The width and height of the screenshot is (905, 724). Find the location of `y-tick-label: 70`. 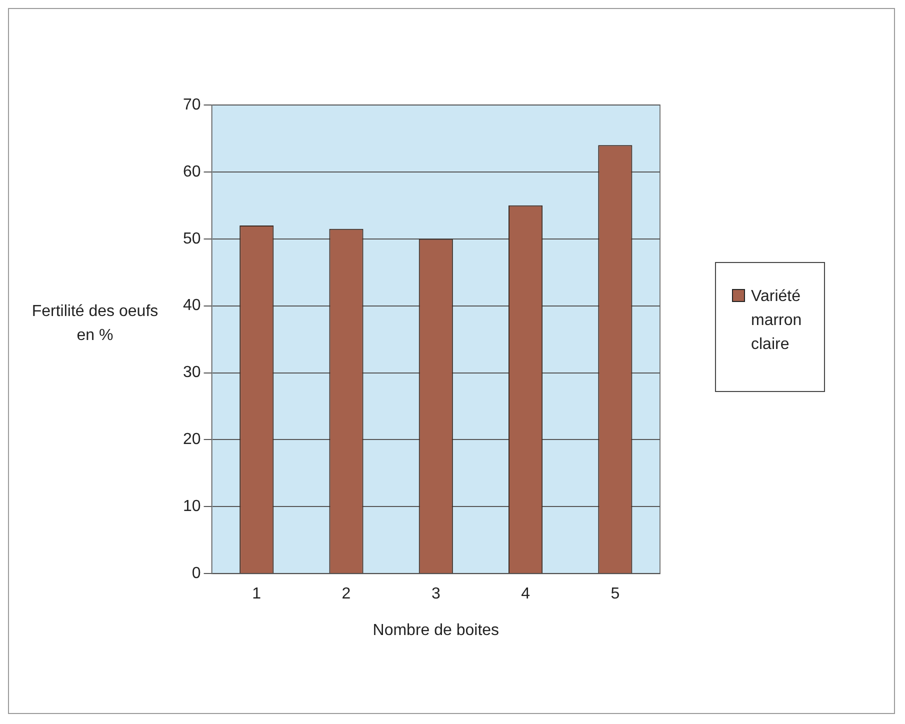

y-tick-label: 70 is located at coordinates (192, 105).